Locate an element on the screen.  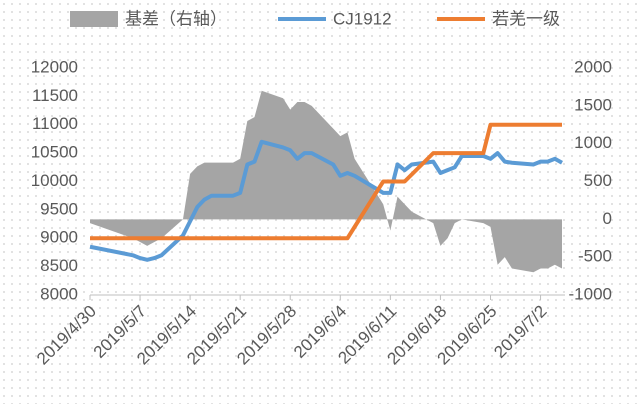
y-tick-label: 8000 is located at coordinates (59, 293).